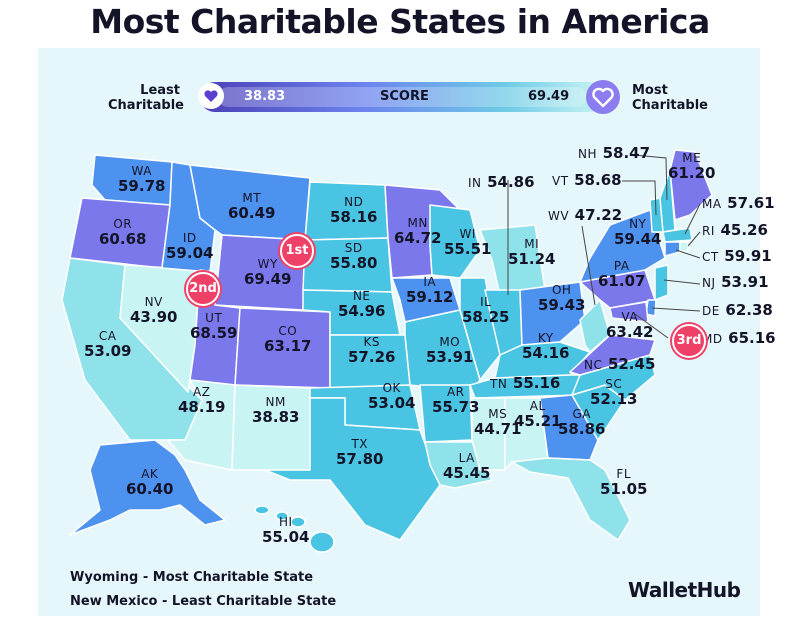 The width and height of the screenshot is (800, 620). Describe the element at coordinates (352, 469) in the screenshot. I see `state-shape-TX` at that location.